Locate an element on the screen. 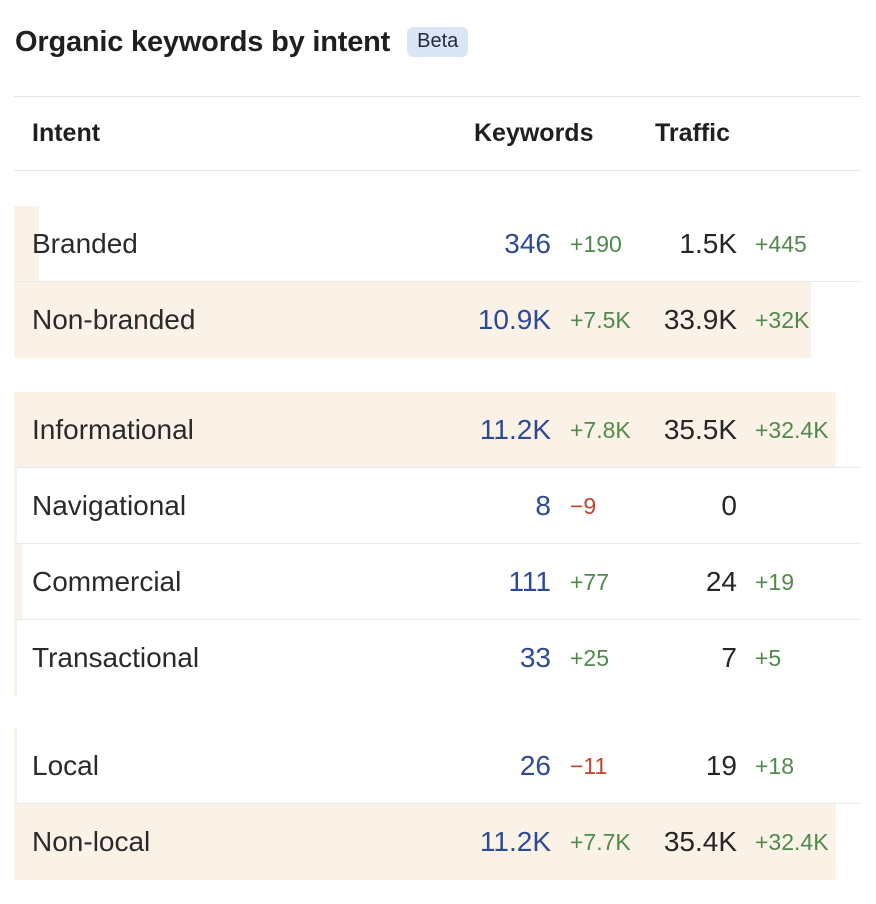 This screenshot has width=876, height=904. keywords-change: −11 is located at coordinates (589, 766).